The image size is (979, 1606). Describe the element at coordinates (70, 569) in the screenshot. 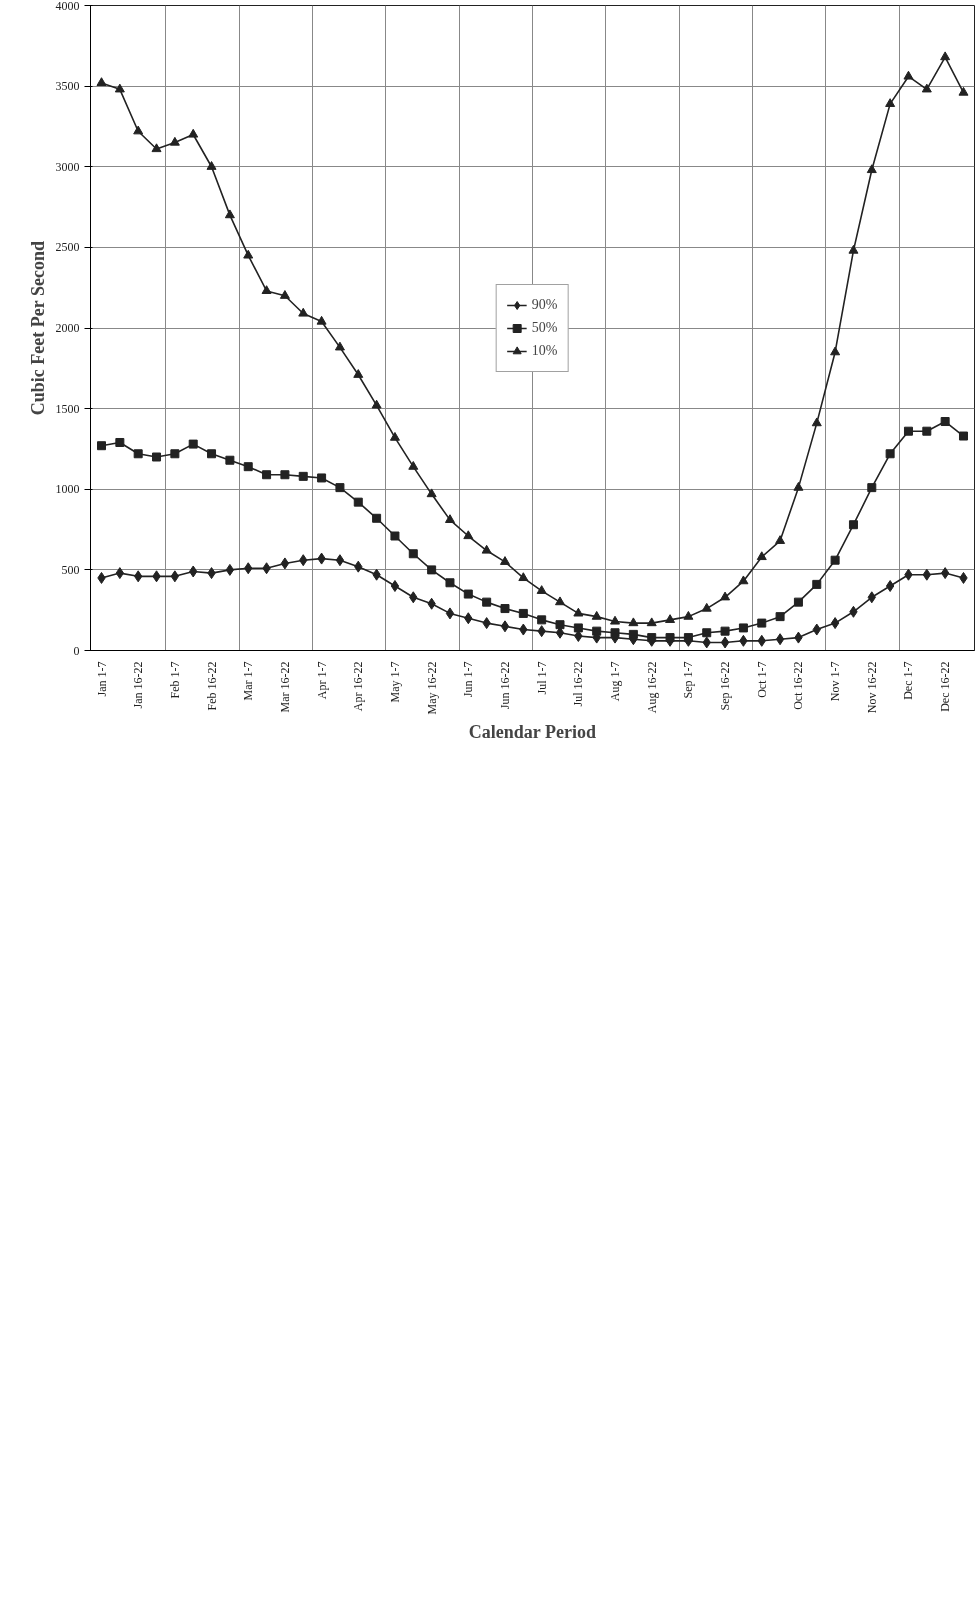

I see `y-tick-label: 500` at that location.